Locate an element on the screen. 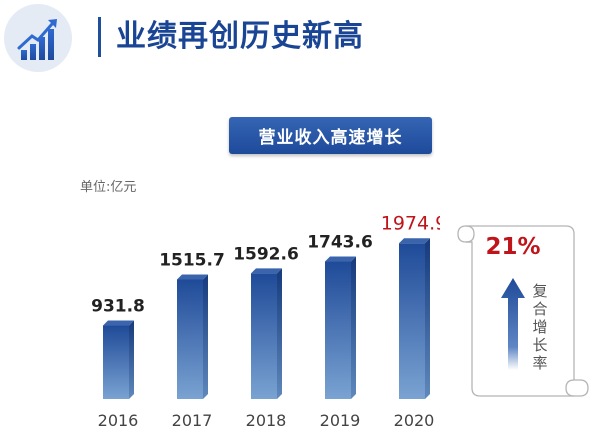 This screenshot has height=433, width=599. bar-2018 is located at coordinates (264, 336).